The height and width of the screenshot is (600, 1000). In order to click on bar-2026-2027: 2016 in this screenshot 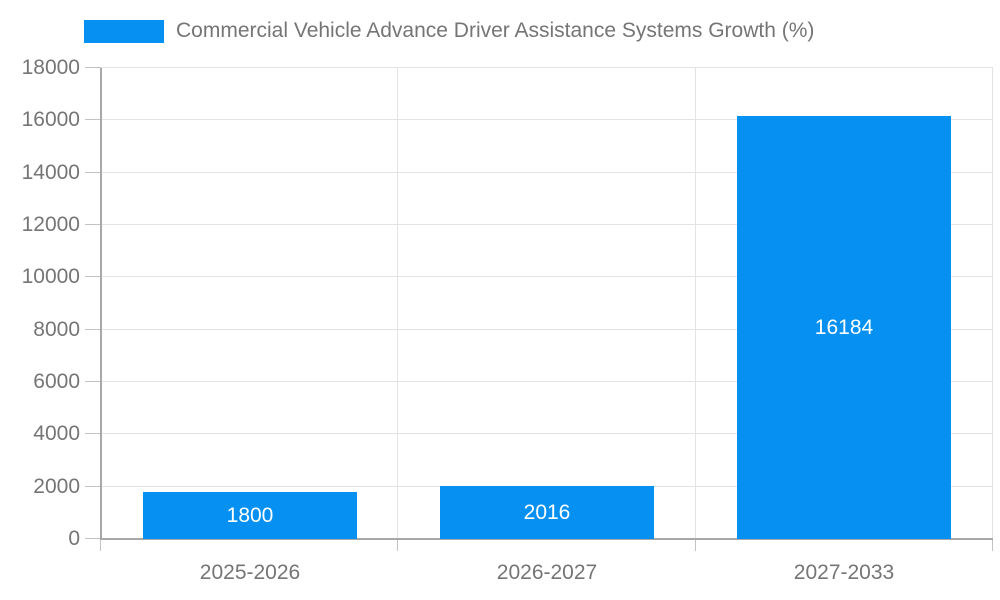, I will do `click(547, 512)`.